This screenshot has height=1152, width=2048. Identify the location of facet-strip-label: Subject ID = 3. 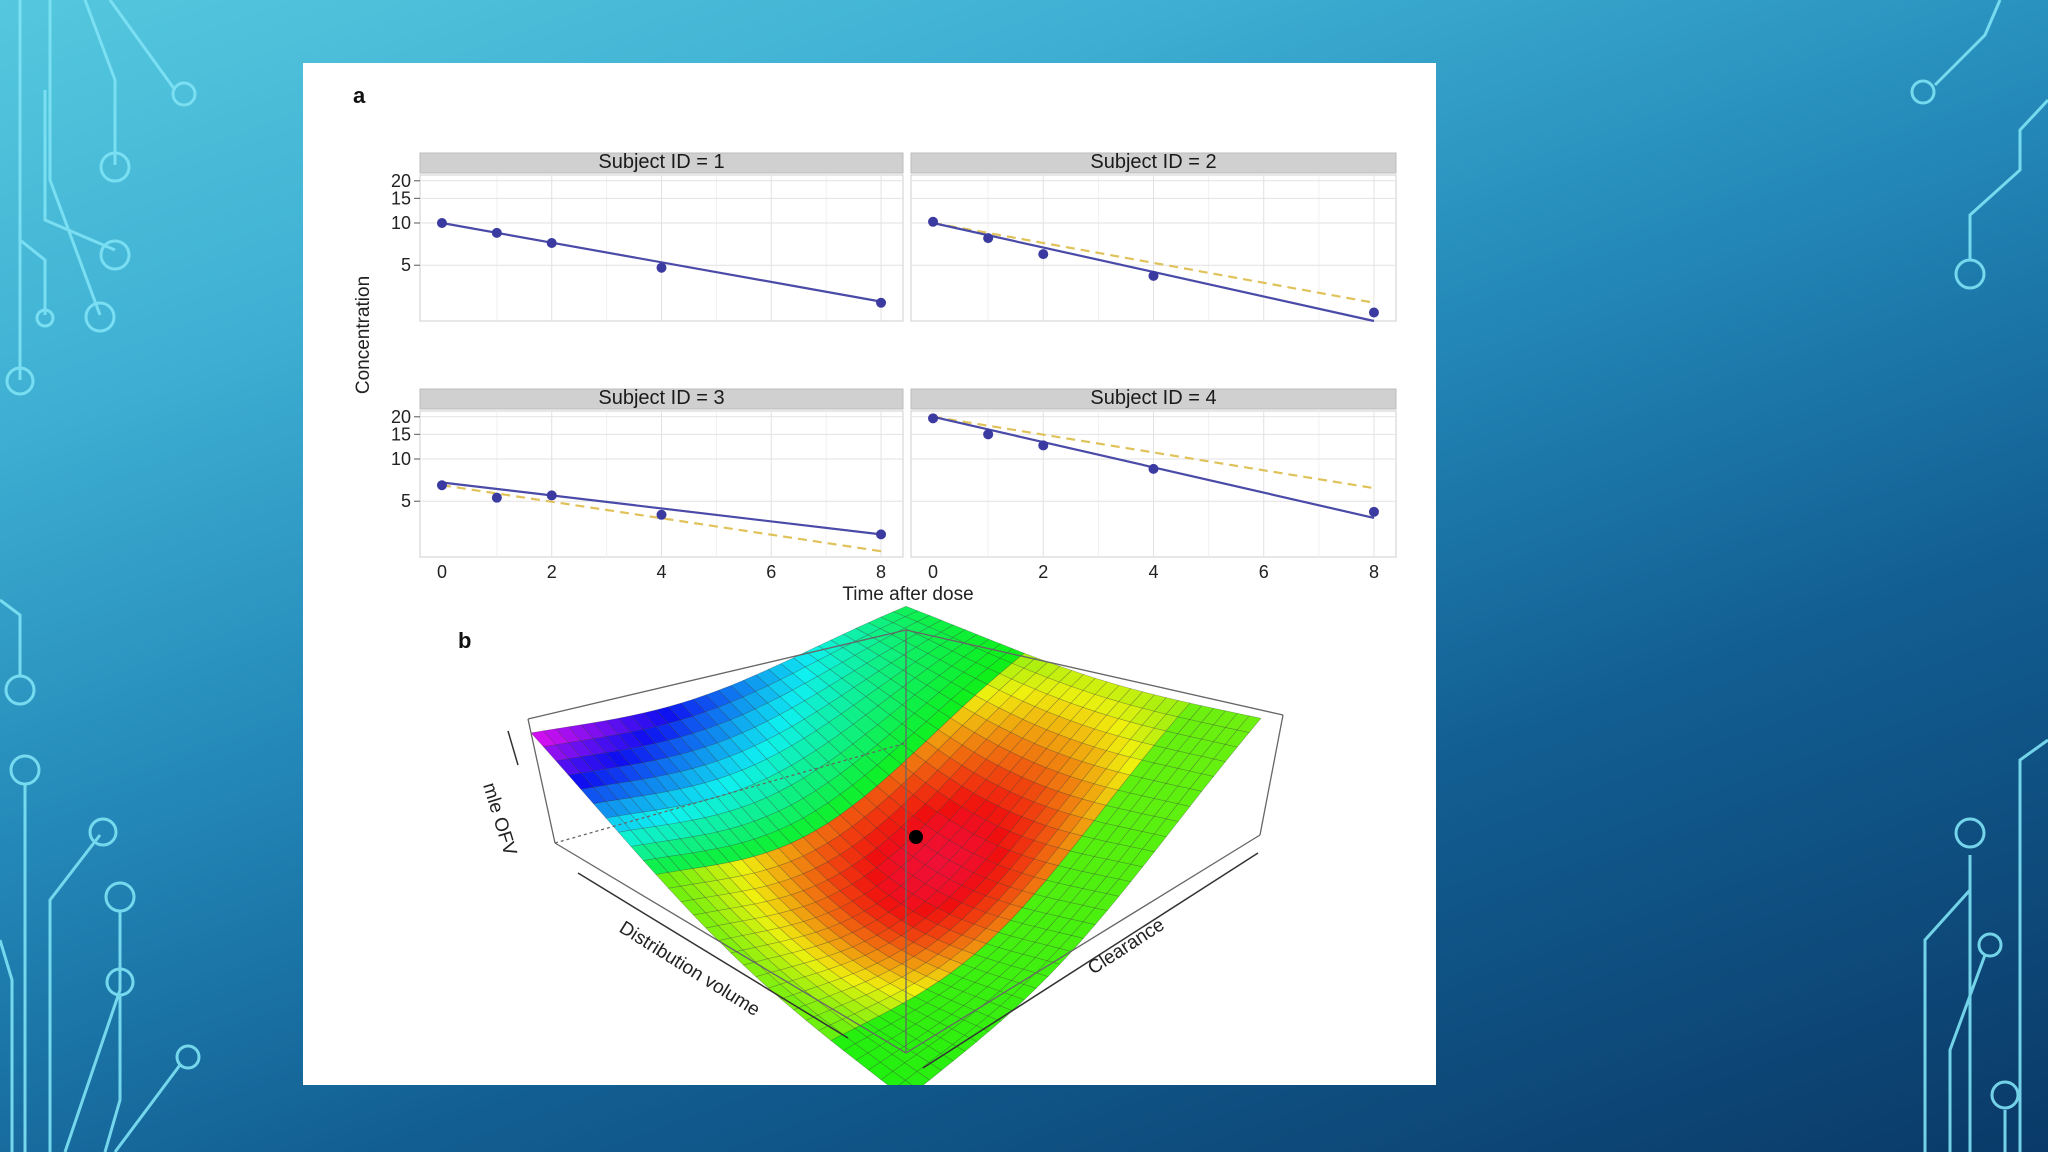
(661, 398).